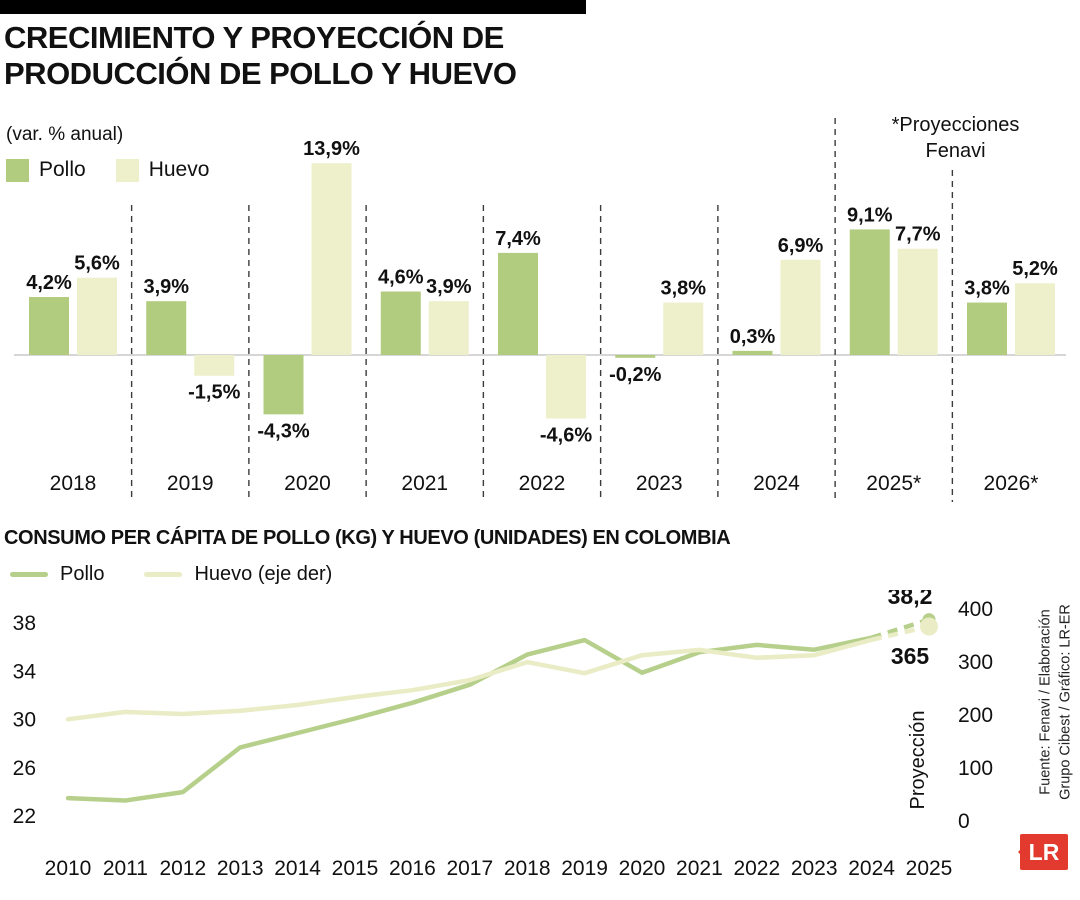  I want to click on source-credit-line1: Fuente: Fenavi / Elaboración, so click(1045, 702).